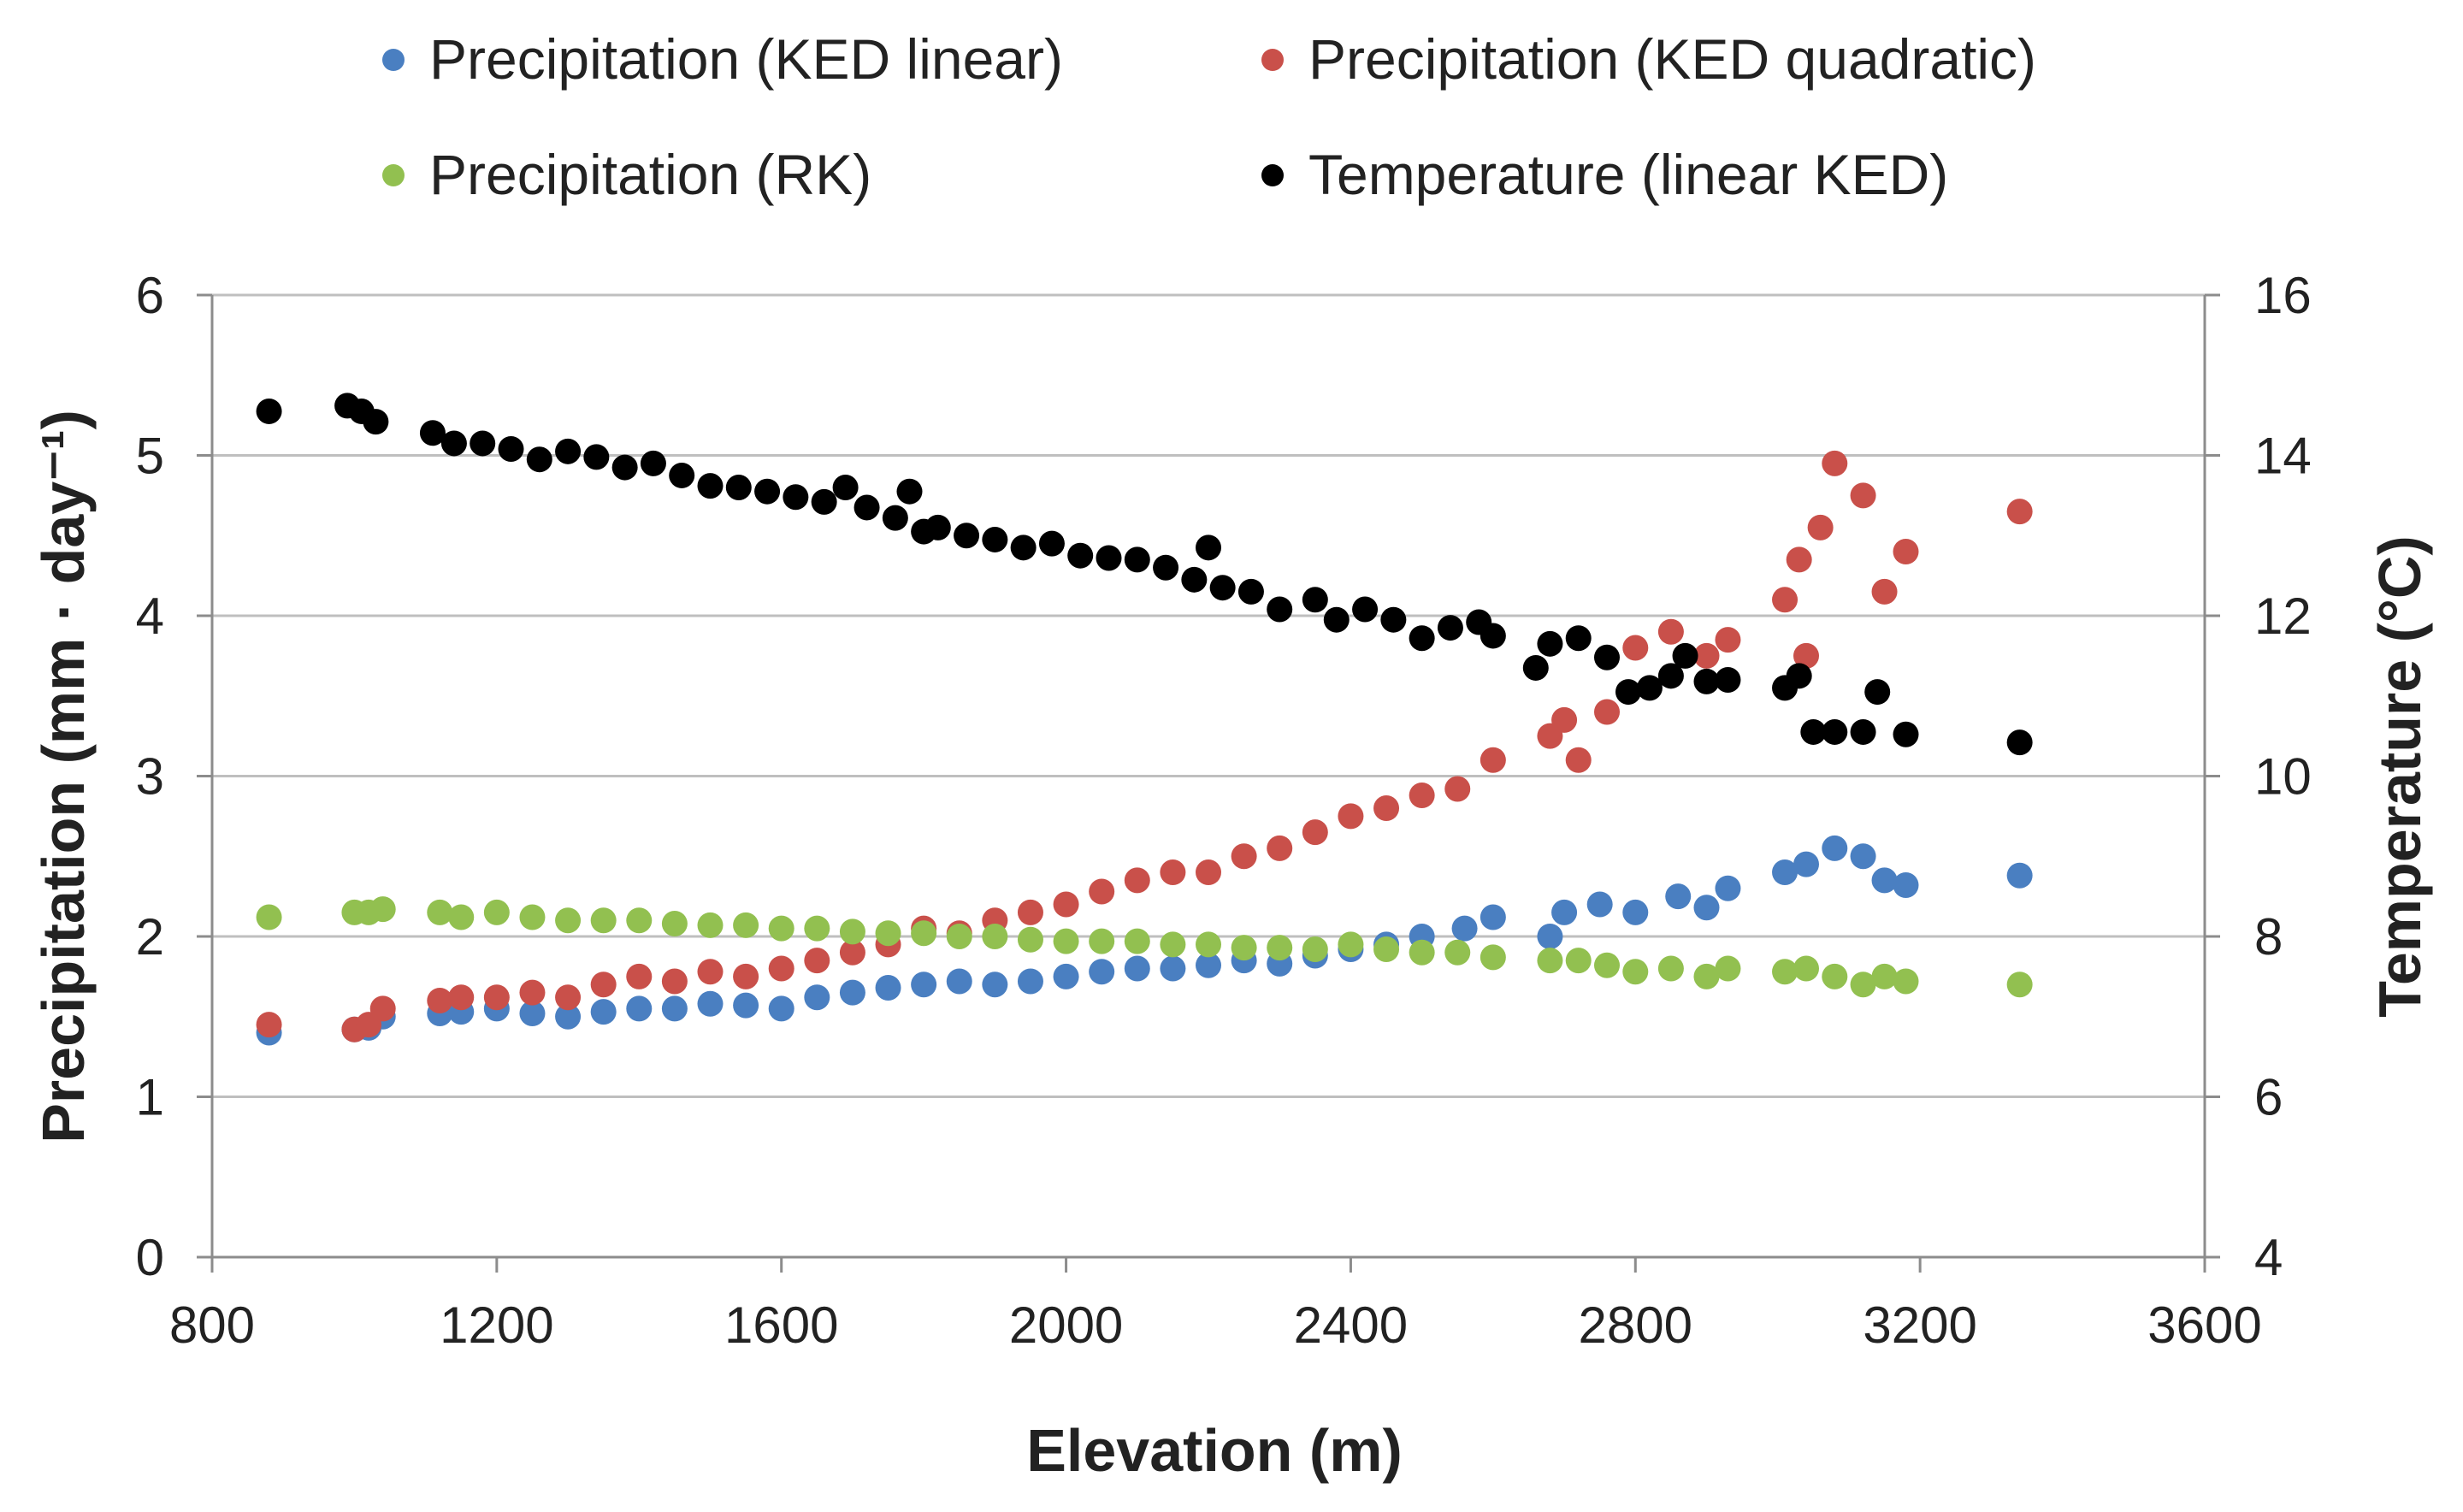 The image size is (2463, 1512). I want to click on x-tick-label: 2400, so click(1351, 1325).